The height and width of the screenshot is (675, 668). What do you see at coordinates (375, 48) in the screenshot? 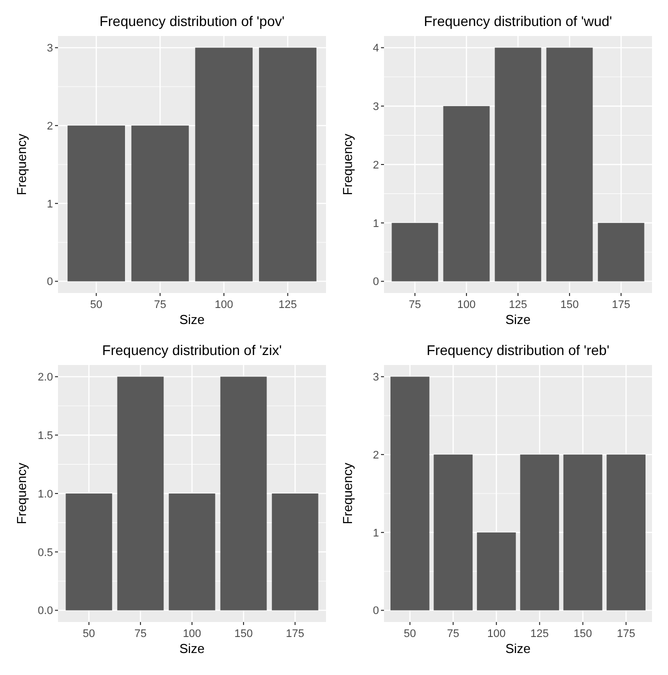
I see `y-tick-label: 4` at bounding box center [375, 48].